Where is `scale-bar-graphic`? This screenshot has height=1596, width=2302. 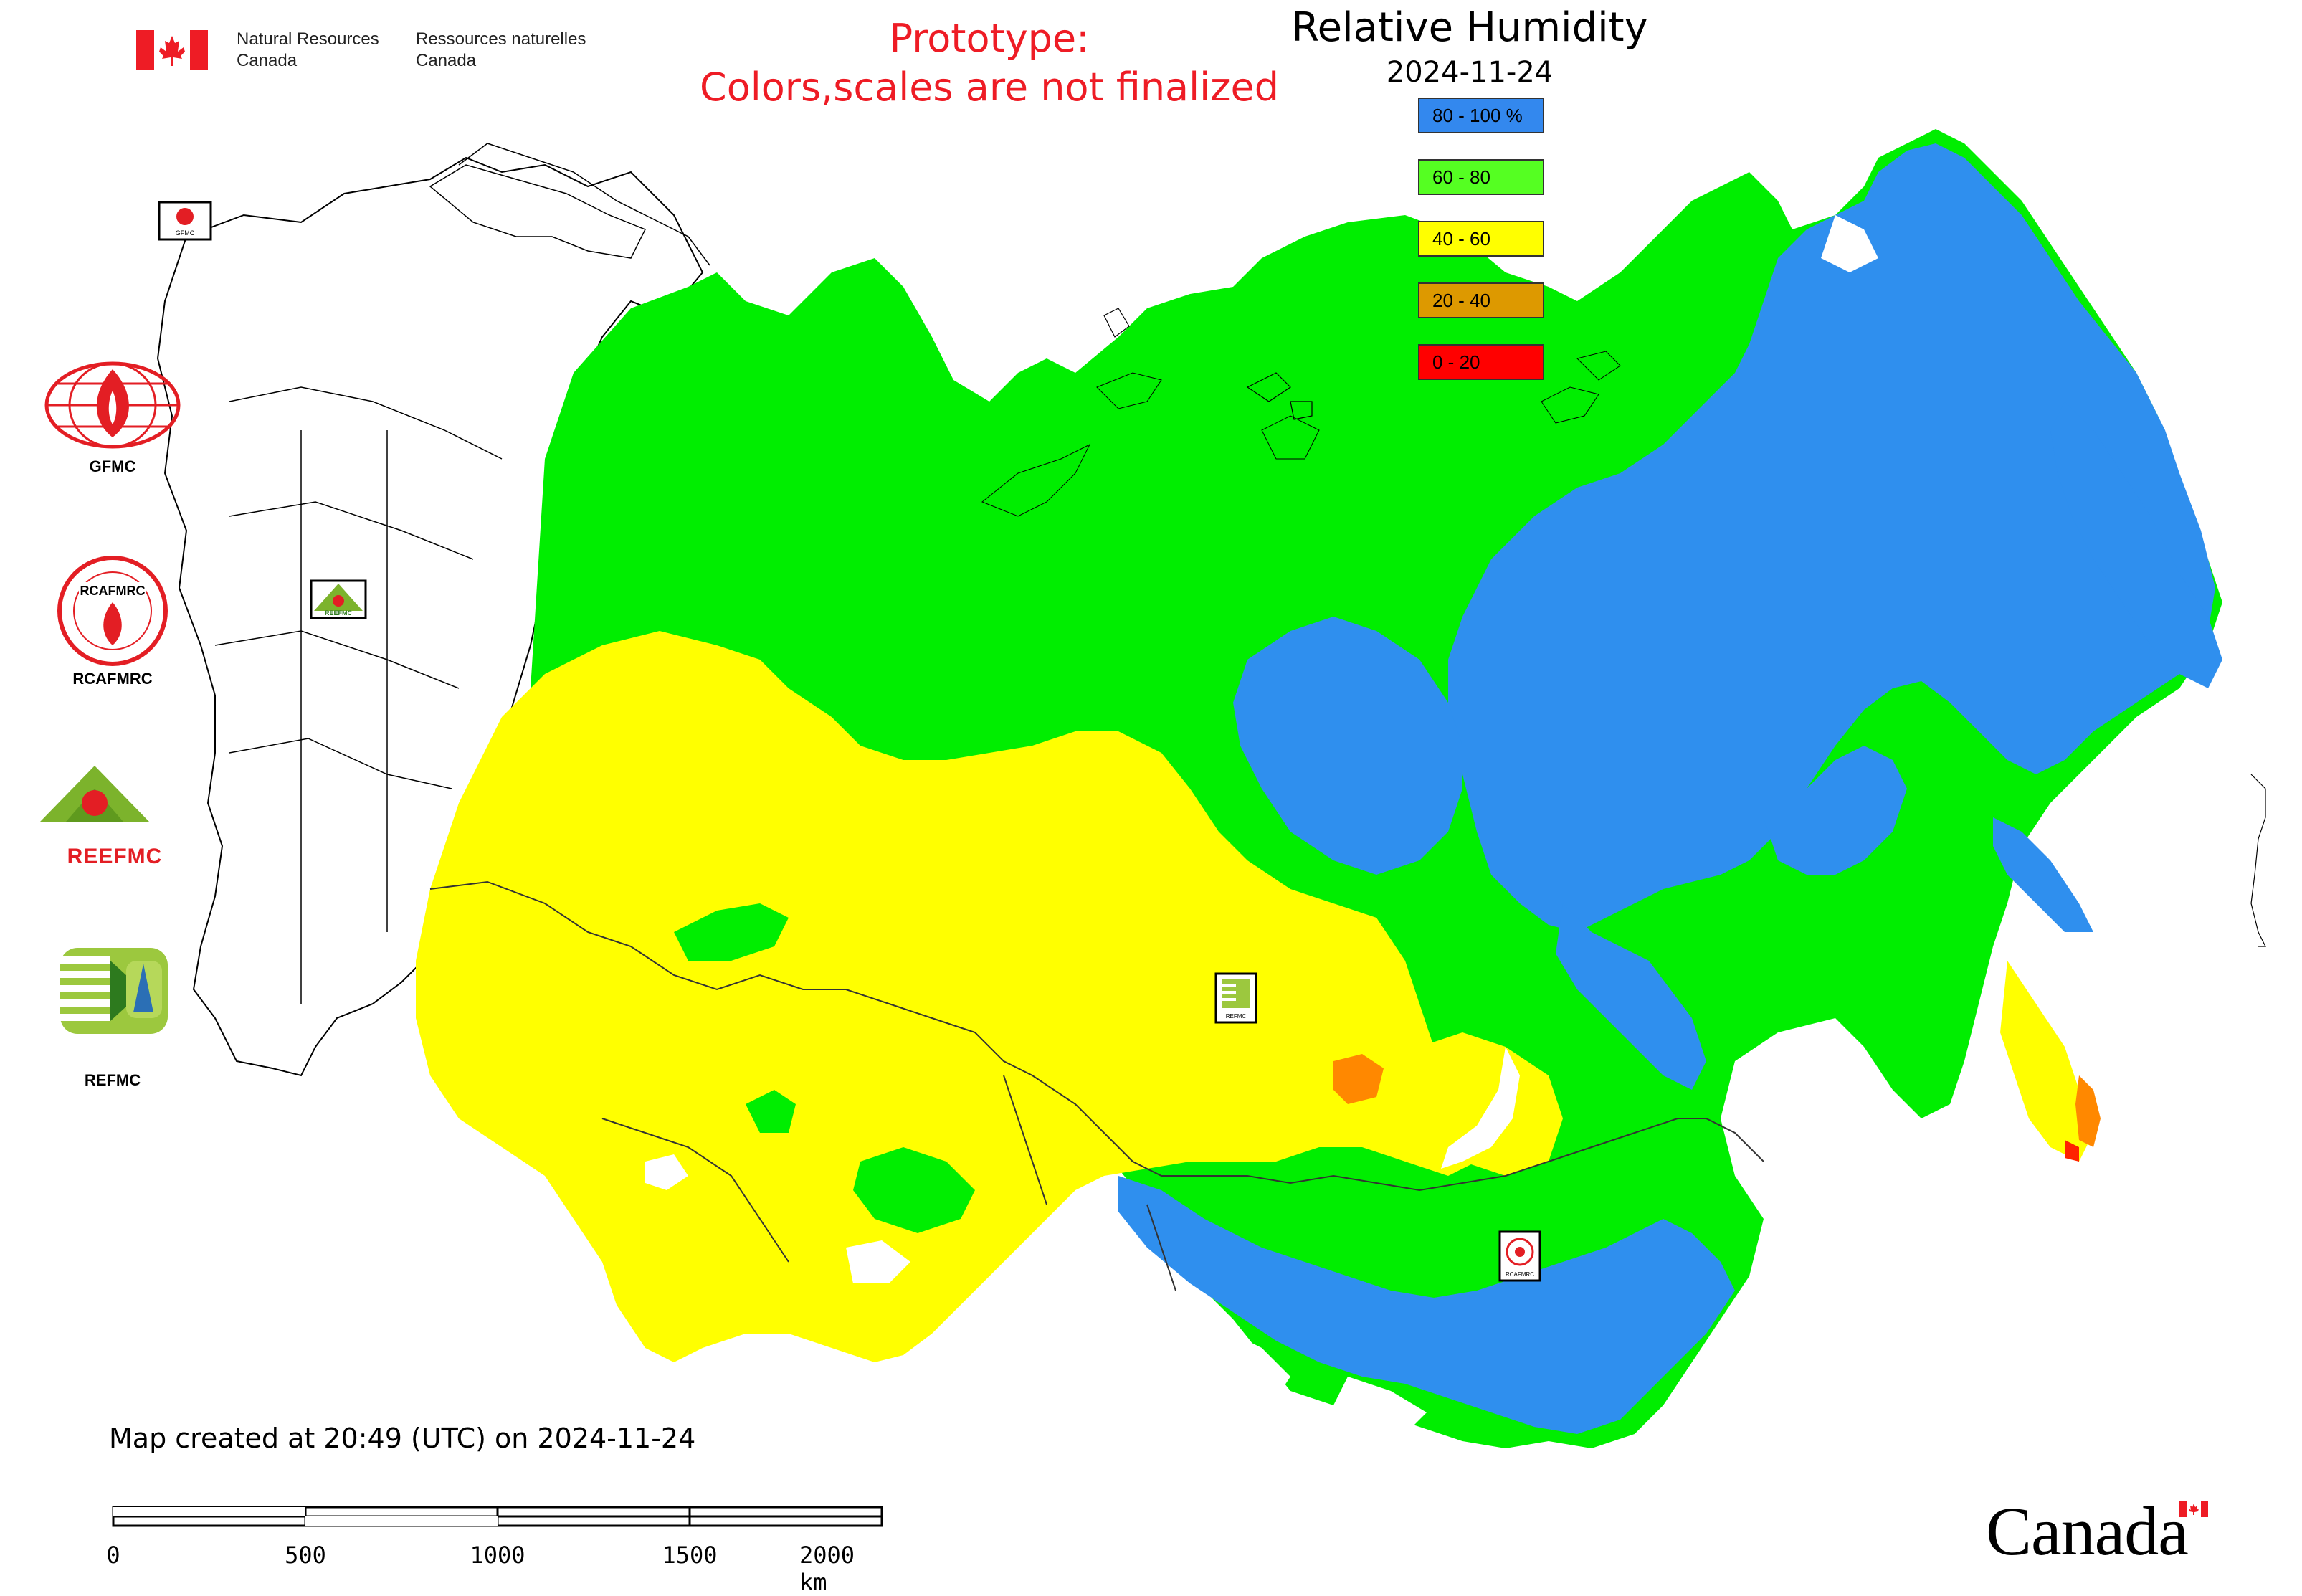 scale-bar-graphic is located at coordinates (498, 1516).